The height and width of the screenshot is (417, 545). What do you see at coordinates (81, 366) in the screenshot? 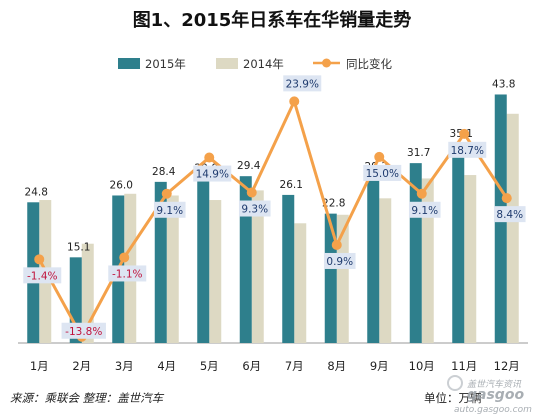
I see `x-tick-label-2: 2月` at bounding box center [81, 366].